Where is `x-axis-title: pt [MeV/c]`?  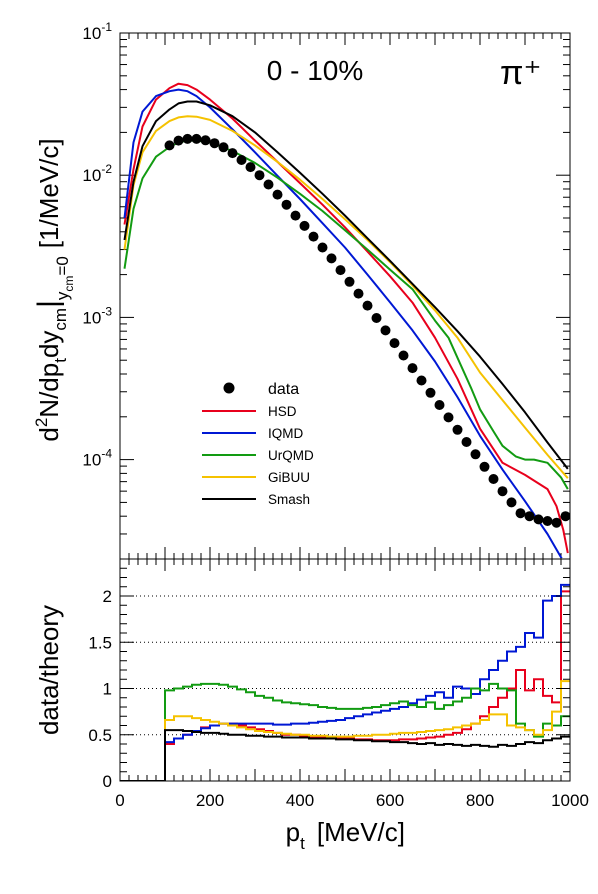
x-axis-title: pt [MeV/c] is located at coordinates (345, 835).